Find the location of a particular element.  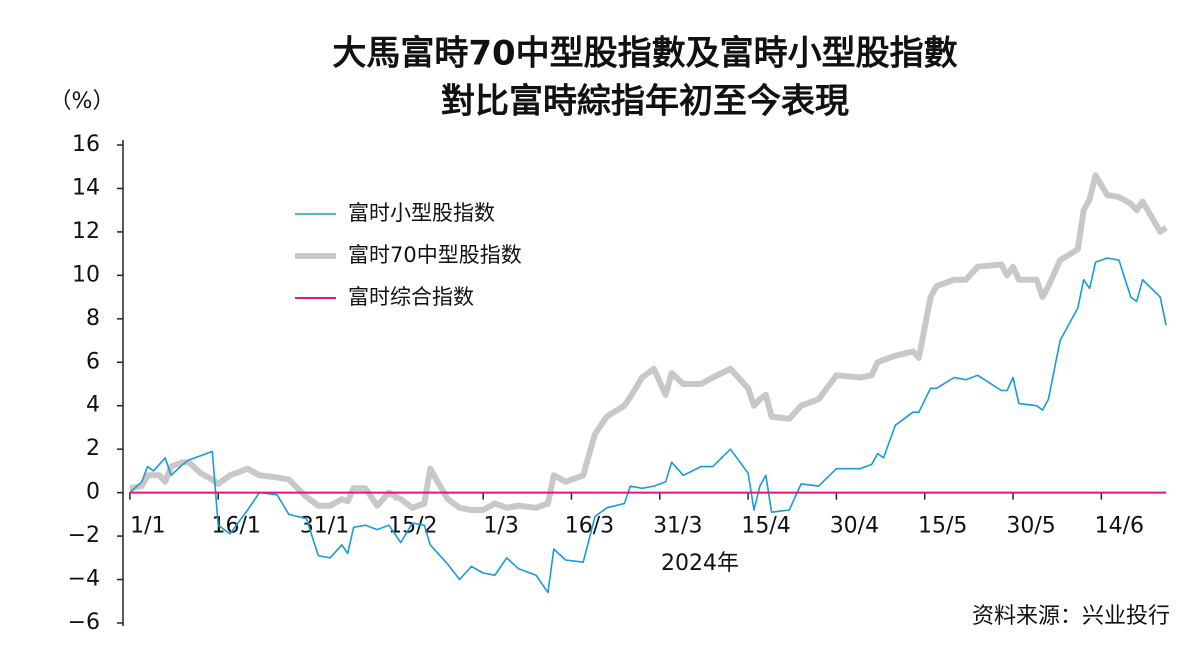

y-tick-label: 4 is located at coordinates (93, 405).